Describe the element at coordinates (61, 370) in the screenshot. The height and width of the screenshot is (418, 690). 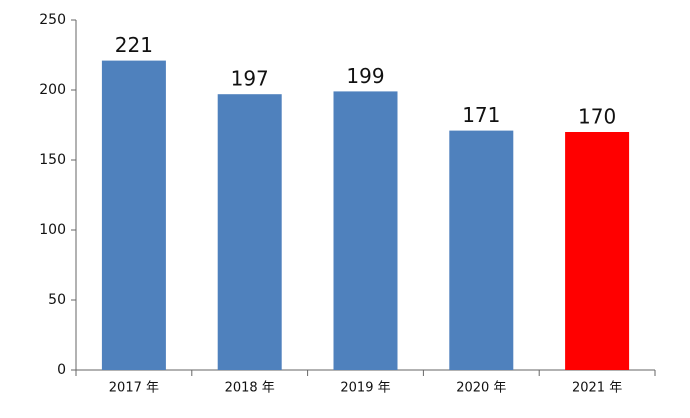
I see `y-tick-label: 0` at that location.